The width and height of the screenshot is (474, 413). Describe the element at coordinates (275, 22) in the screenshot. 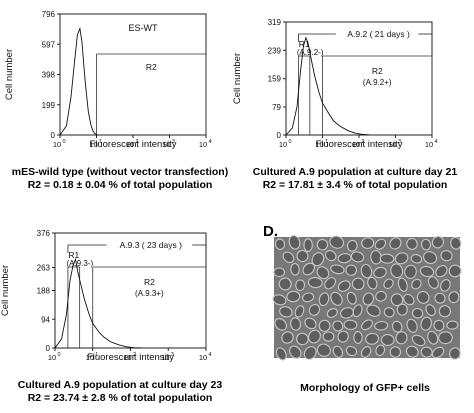

I see `y-tick-label: 319` at that location.